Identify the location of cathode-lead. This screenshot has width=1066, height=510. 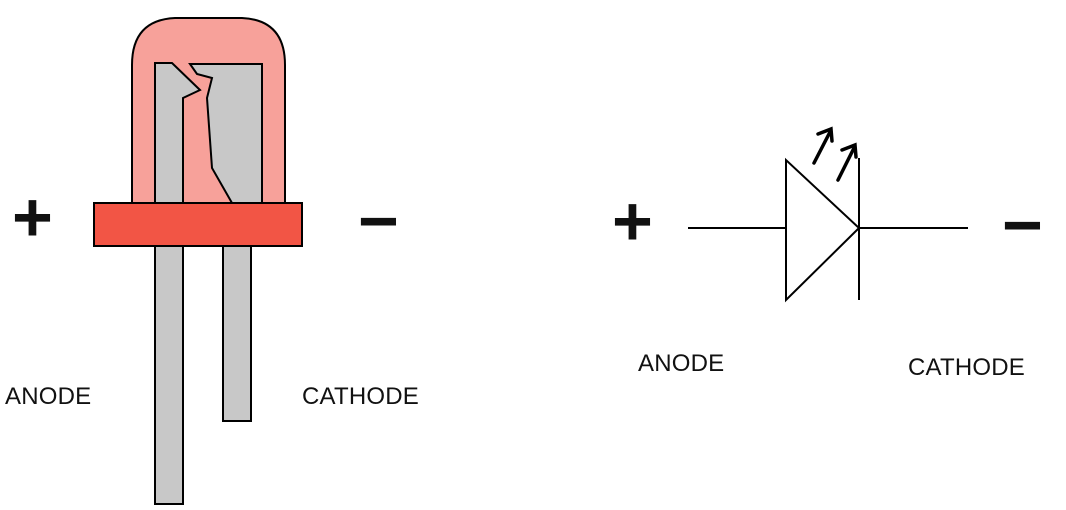
(237, 333).